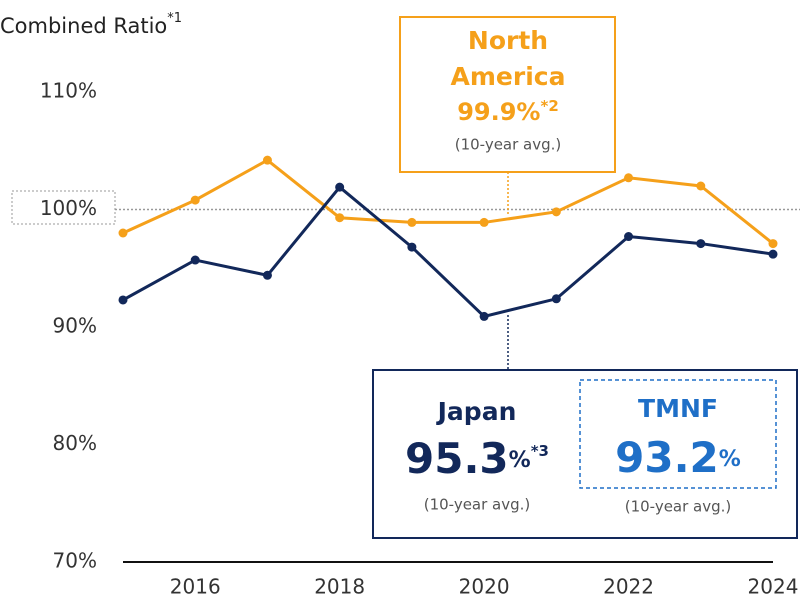 Image resolution: width=803 pixels, height=605 pixels. Describe the element at coordinates (448, 201) in the screenshot. I see `series-line` at that location.